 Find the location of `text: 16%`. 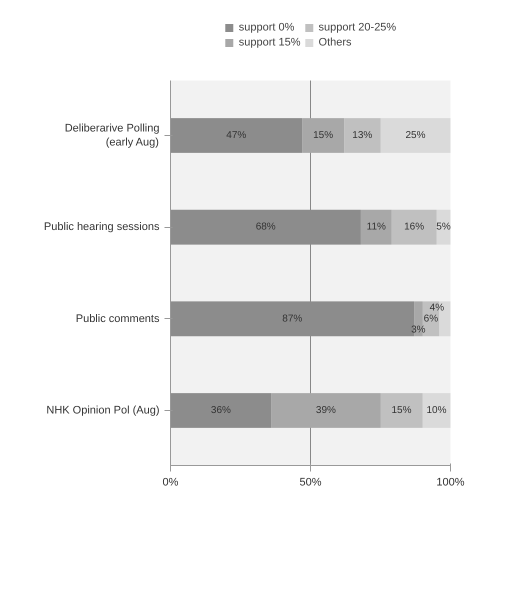

text: 16% is located at coordinates (414, 227).